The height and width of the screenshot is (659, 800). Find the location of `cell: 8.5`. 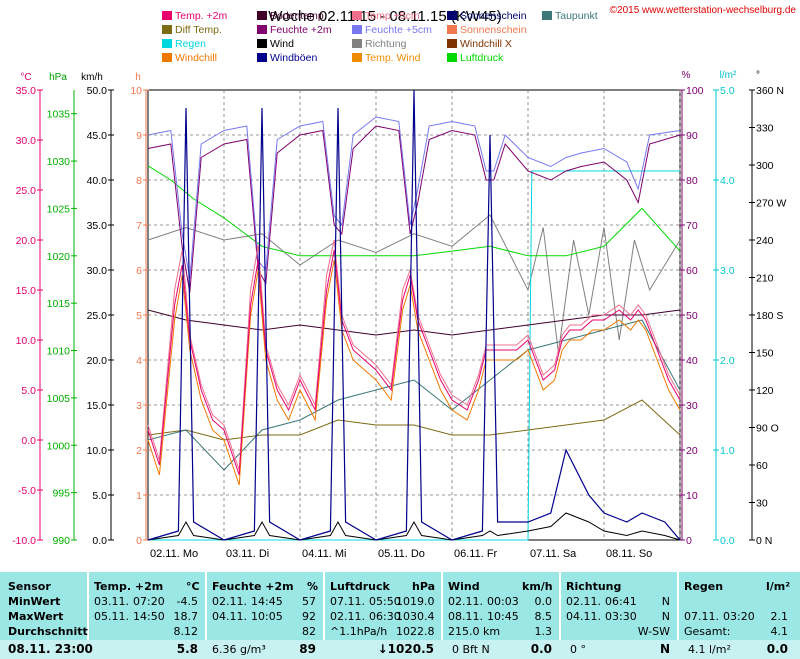

cell: 8.5 is located at coordinates (543, 616).